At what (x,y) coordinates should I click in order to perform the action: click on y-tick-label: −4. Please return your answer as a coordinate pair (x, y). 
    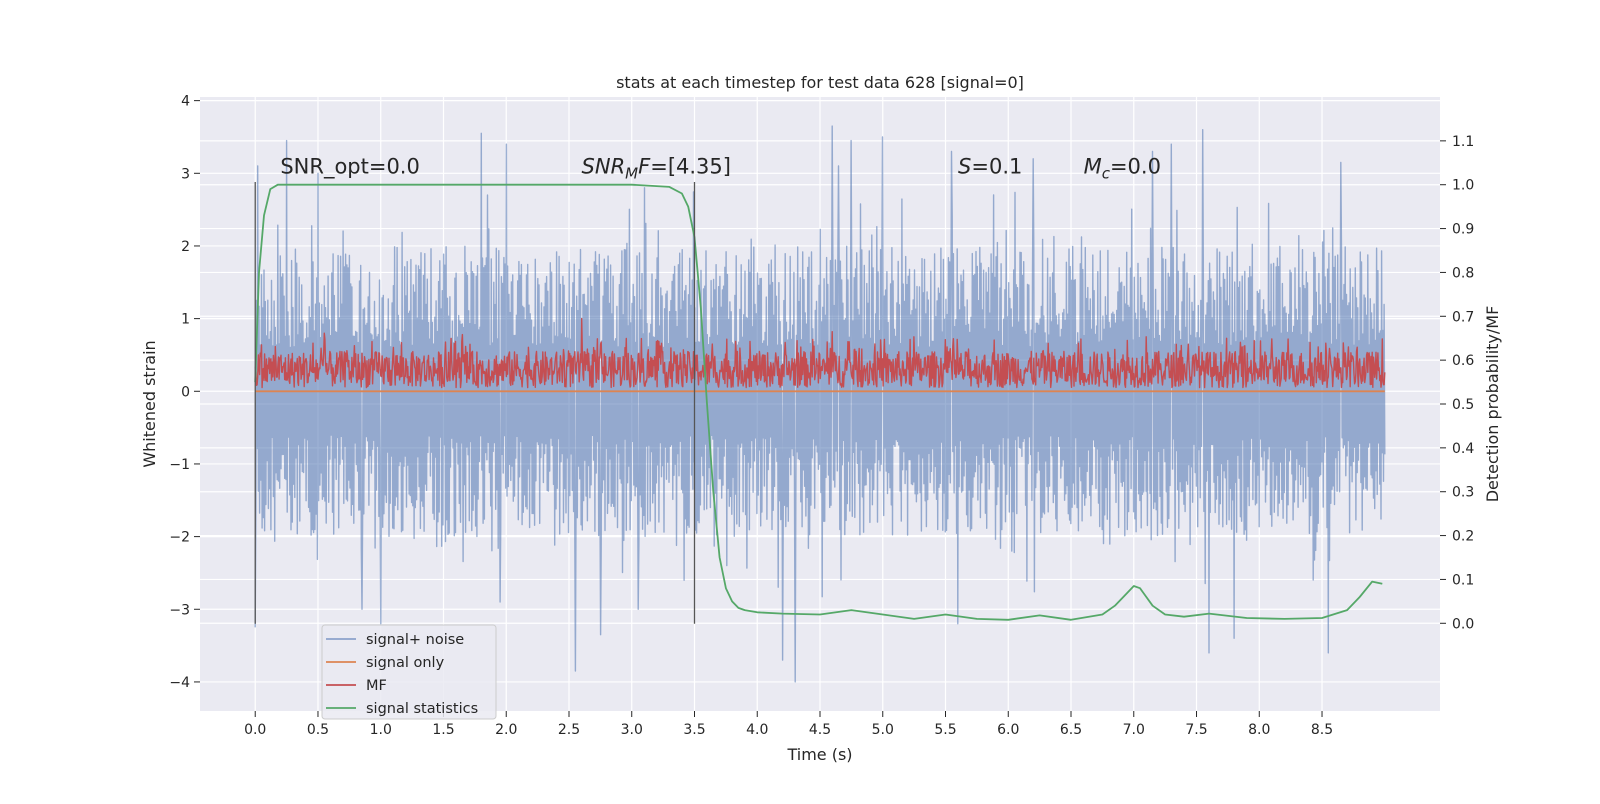
    Looking at the image, I should click on (179, 683).